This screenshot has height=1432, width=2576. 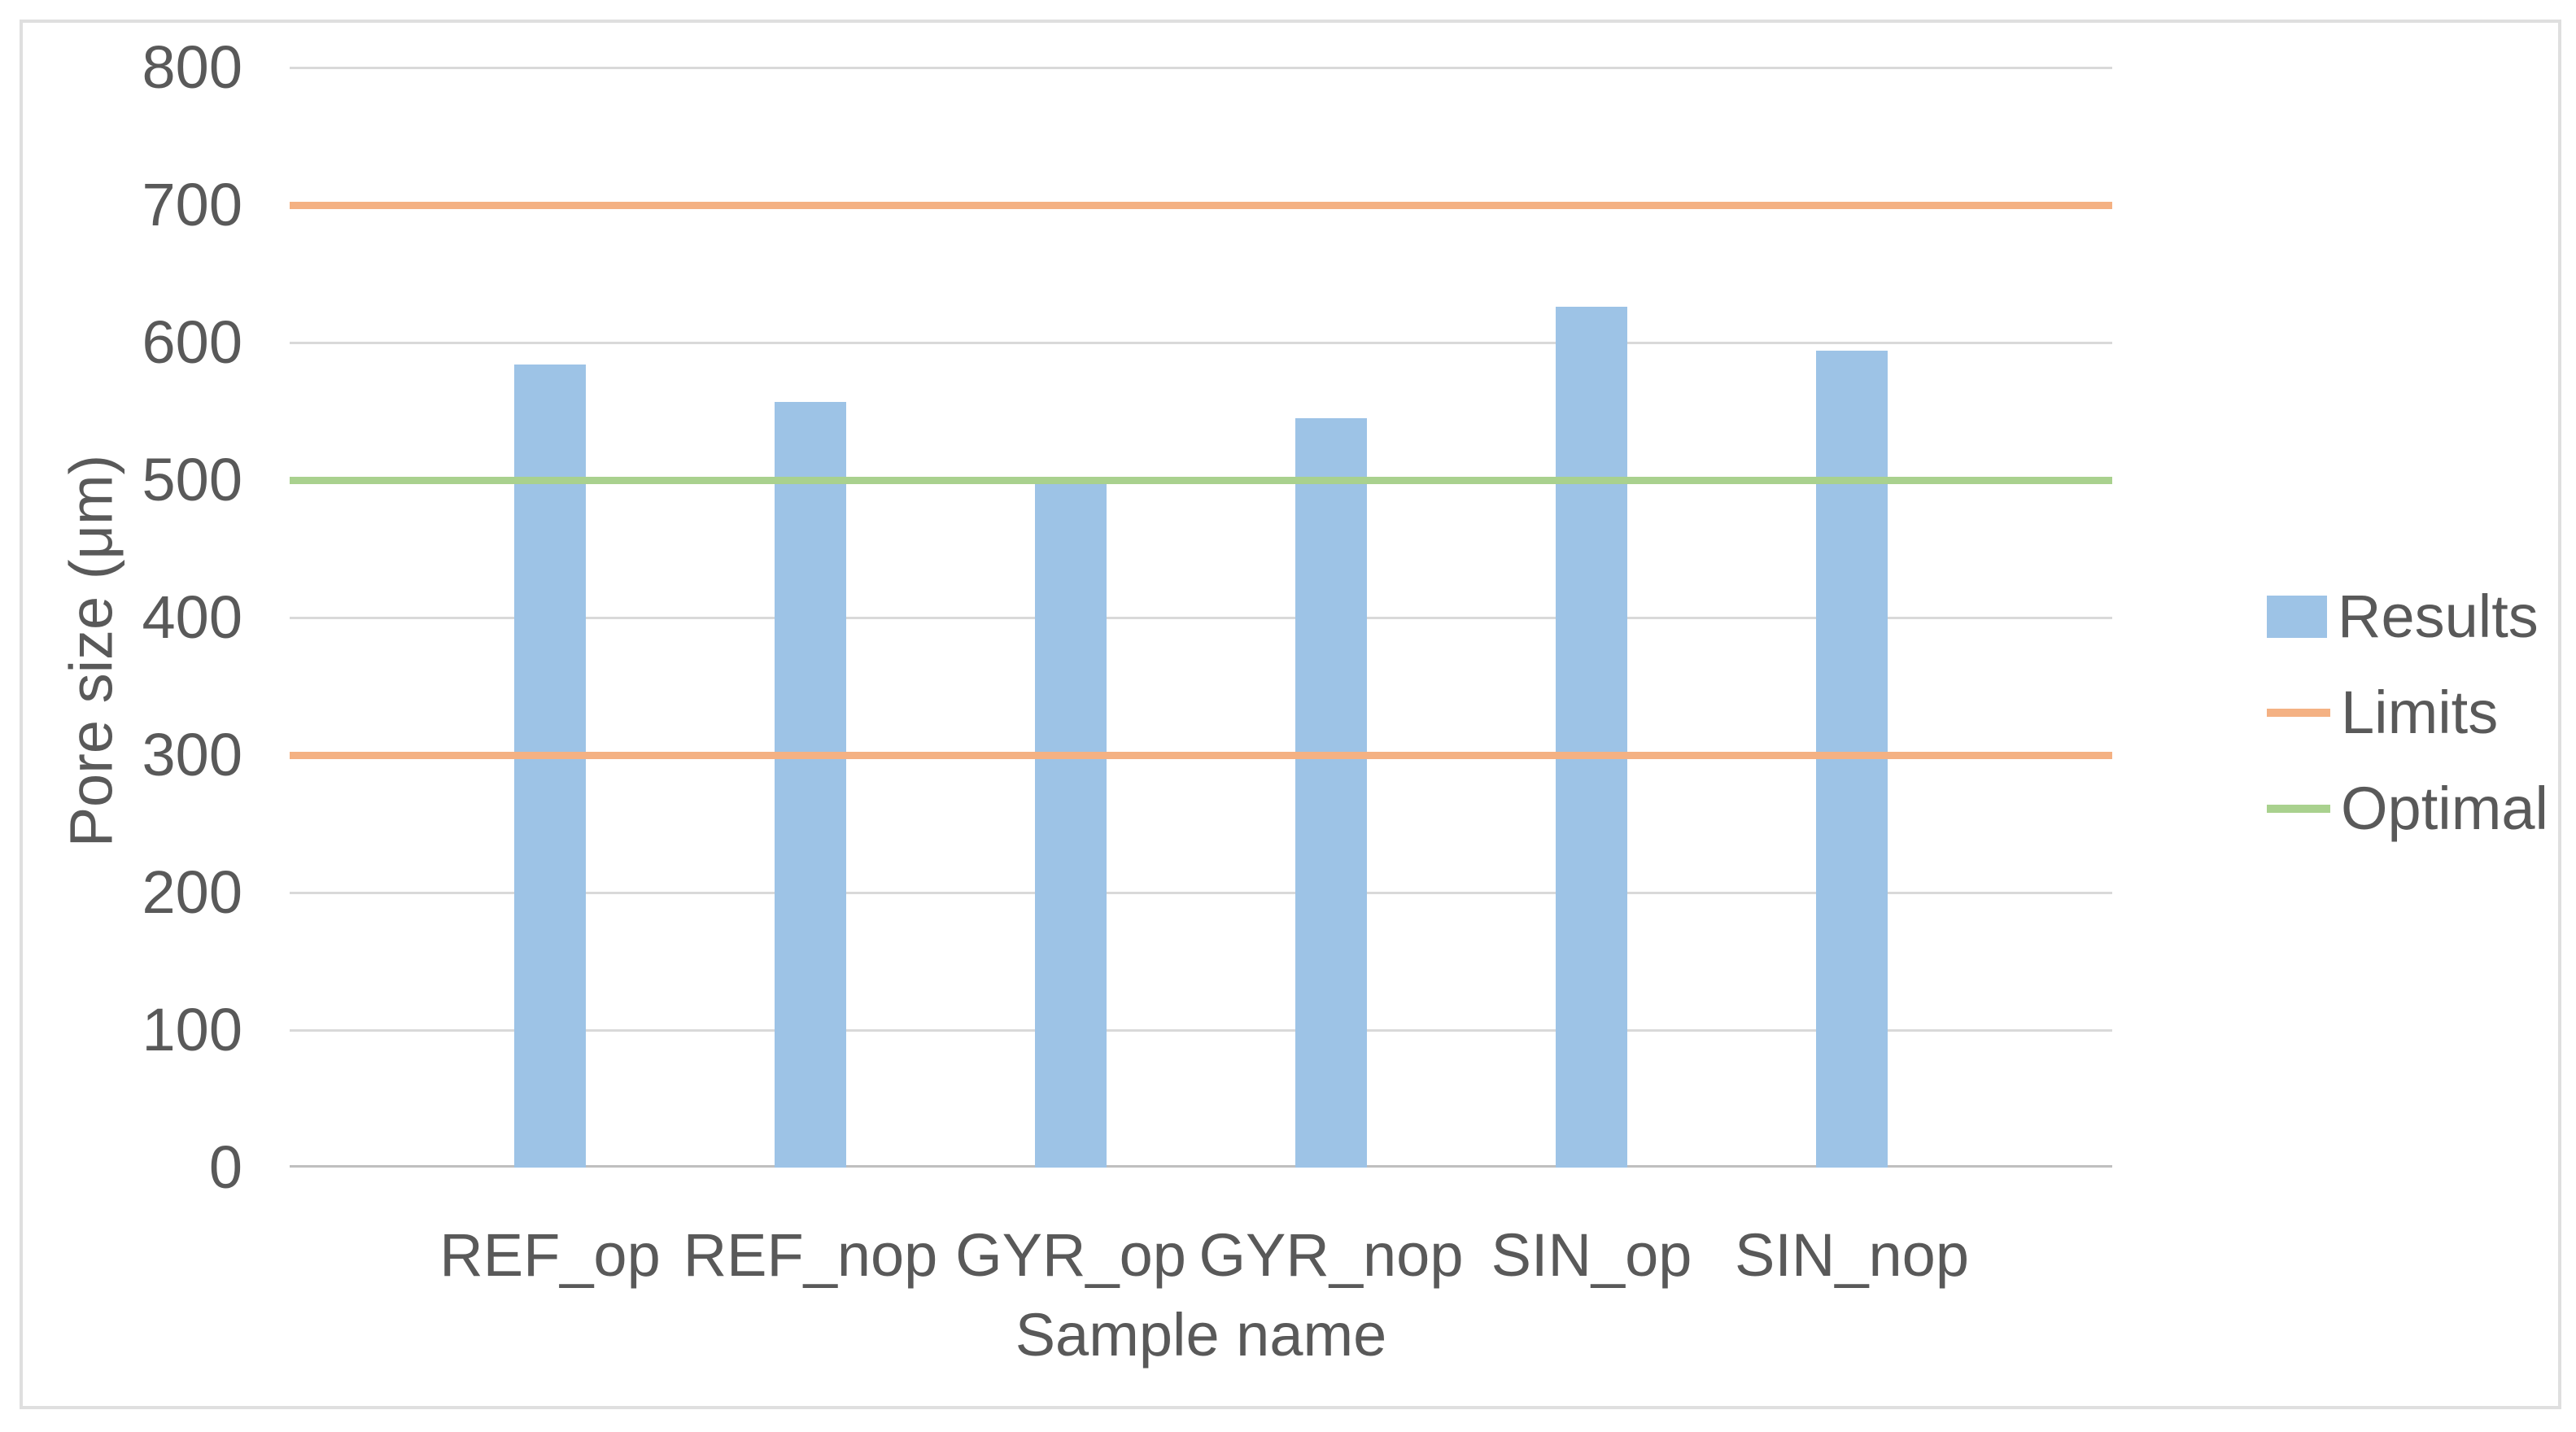 What do you see at coordinates (192, 479) in the screenshot?
I see `y-tick-label-500: 500` at bounding box center [192, 479].